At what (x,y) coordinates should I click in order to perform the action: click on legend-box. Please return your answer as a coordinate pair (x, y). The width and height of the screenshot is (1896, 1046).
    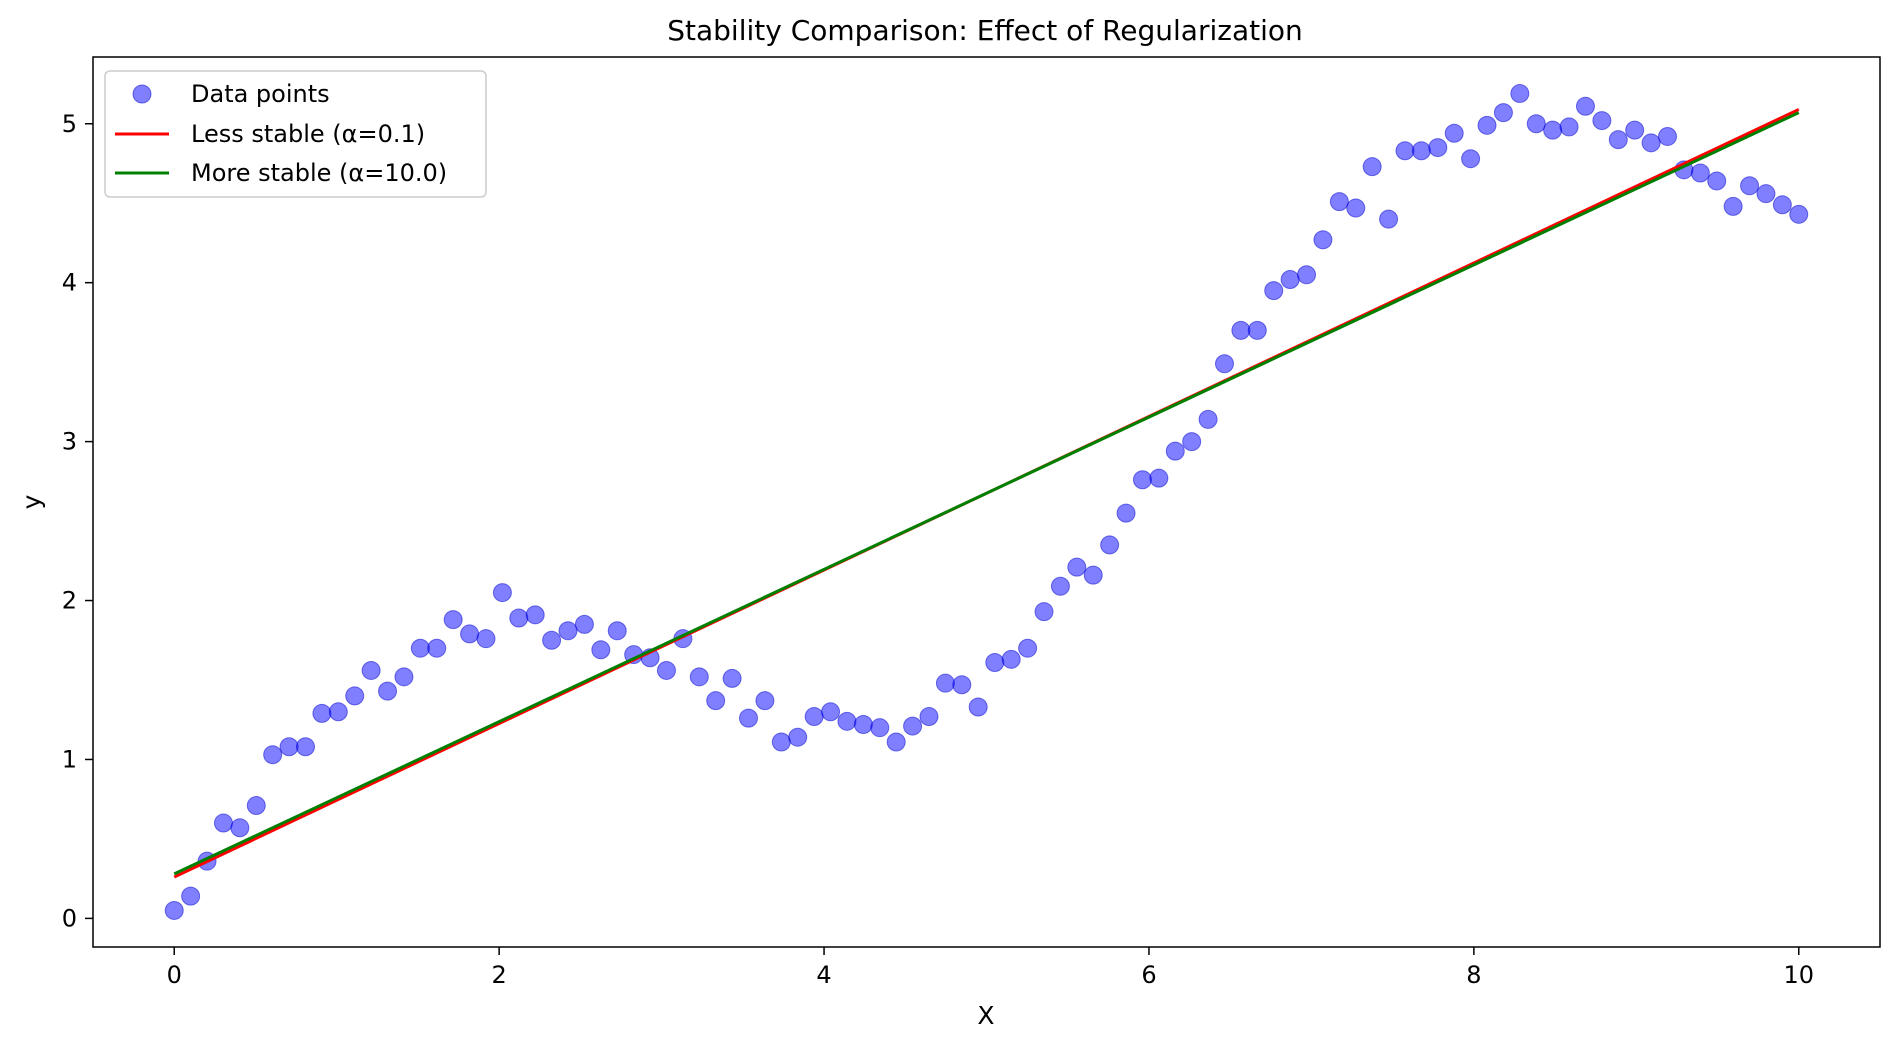
    Looking at the image, I should click on (295, 134).